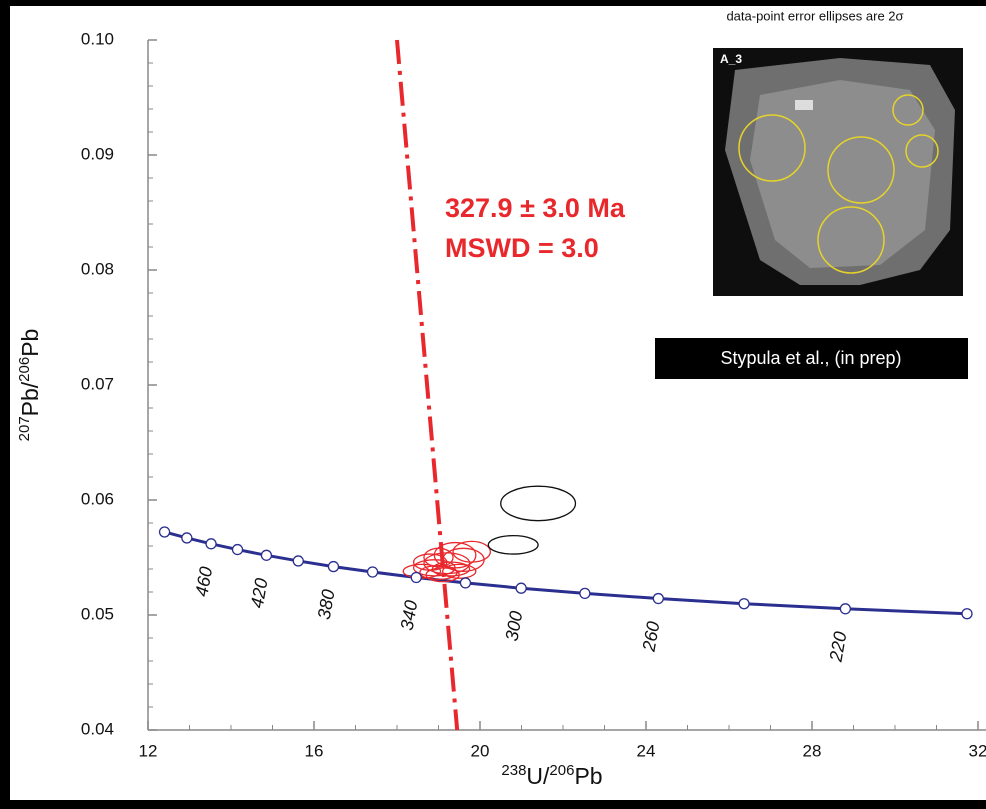  What do you see at coordinates (522, 248) in the screenshot?
I see `mswd-annotation: MSWD = 3.0` at bounding box center [522, 248].